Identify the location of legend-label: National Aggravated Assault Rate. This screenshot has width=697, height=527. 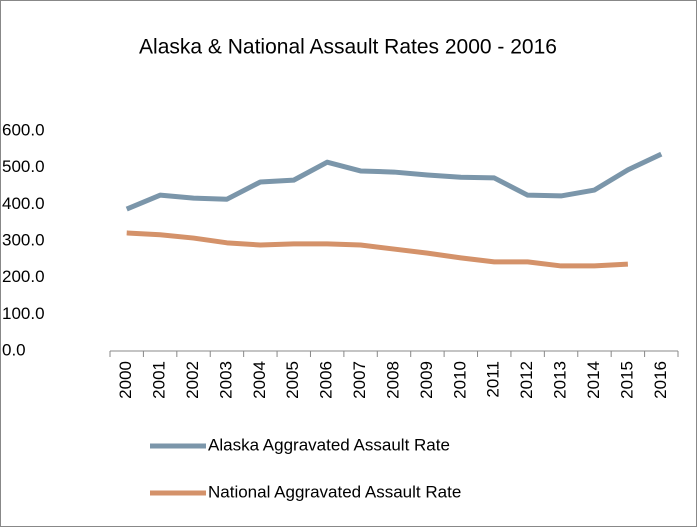
(334, 491).